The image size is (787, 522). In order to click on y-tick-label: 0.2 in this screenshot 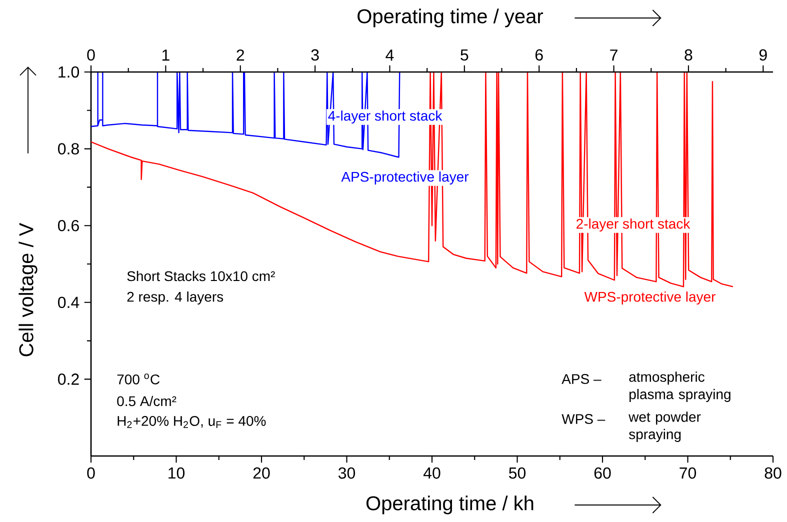, I will do `click(68, 379)`.